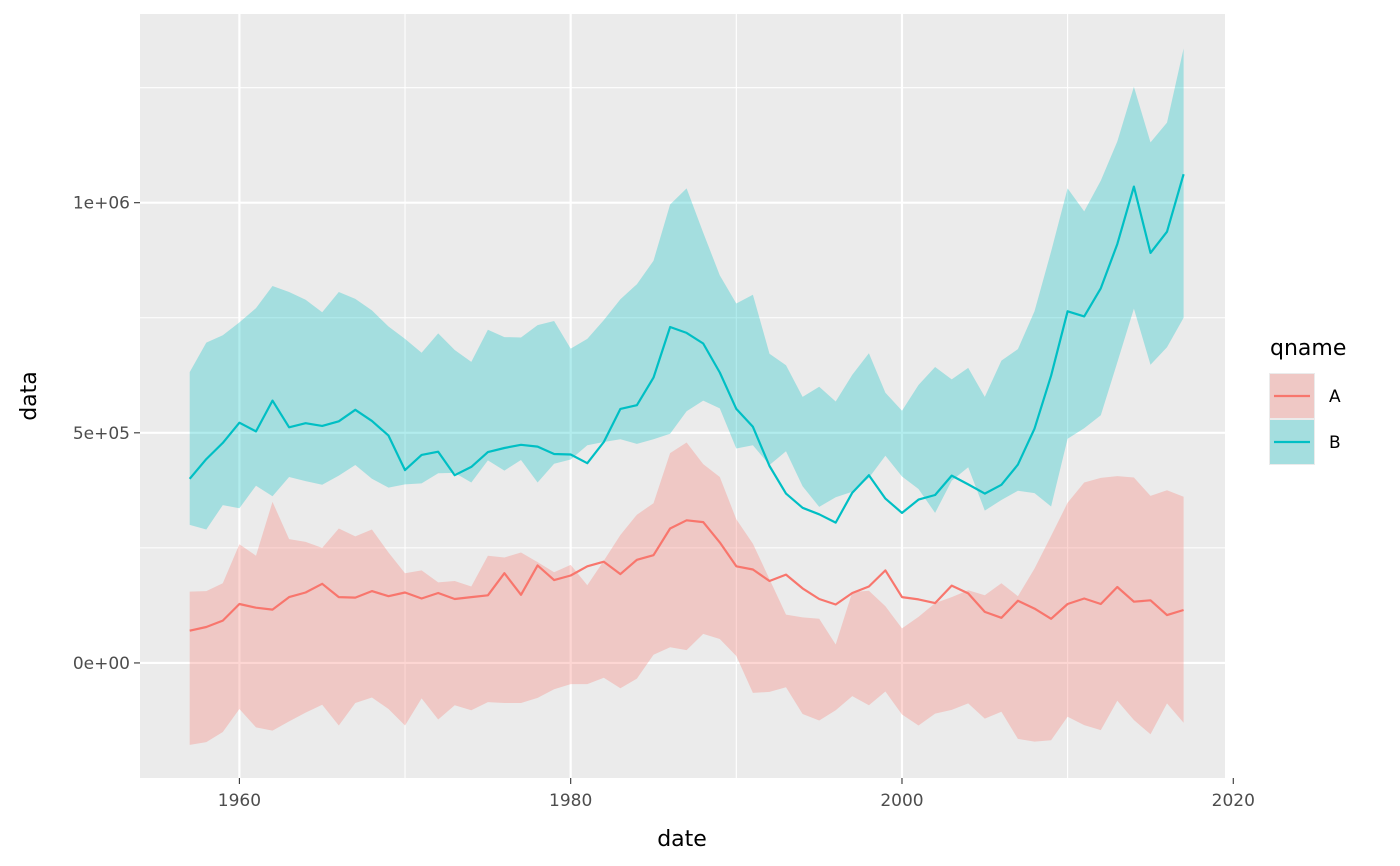 This screenshot has width=1400, height=866. What do you see at coordinates (29, 396) in the screenshot?
I see `y-axis-title: data` at bounding box center [29, 396].